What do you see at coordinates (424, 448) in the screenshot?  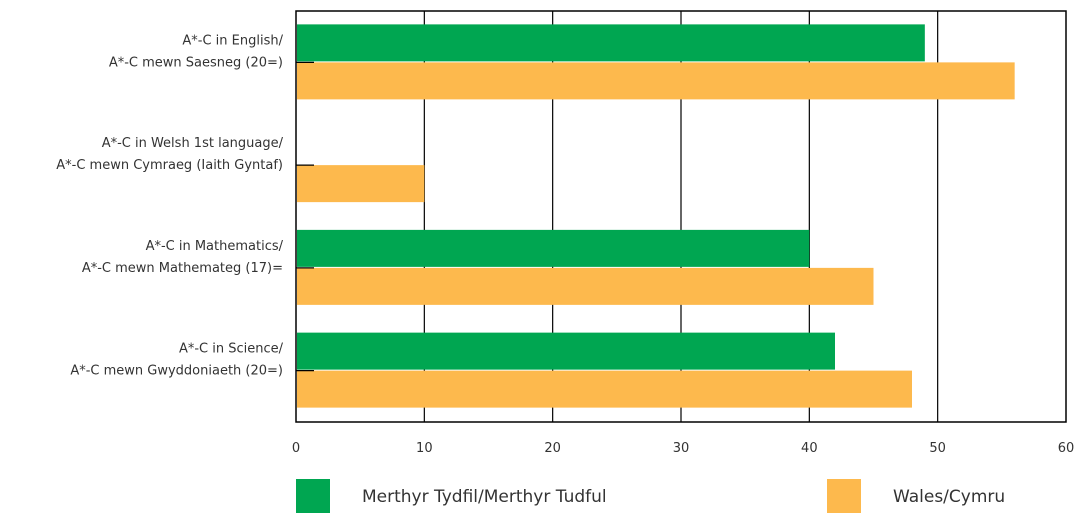 I see `x-tick-label: 10` at bounding box center [424, 448].